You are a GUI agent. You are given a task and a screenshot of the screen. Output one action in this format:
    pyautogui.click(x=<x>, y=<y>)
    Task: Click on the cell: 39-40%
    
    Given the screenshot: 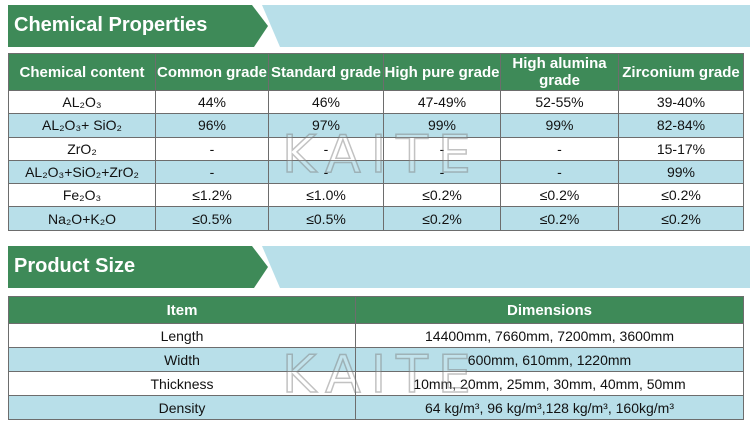 What is the action you would take?
    pyautogui.click(x=681, y=102)
    